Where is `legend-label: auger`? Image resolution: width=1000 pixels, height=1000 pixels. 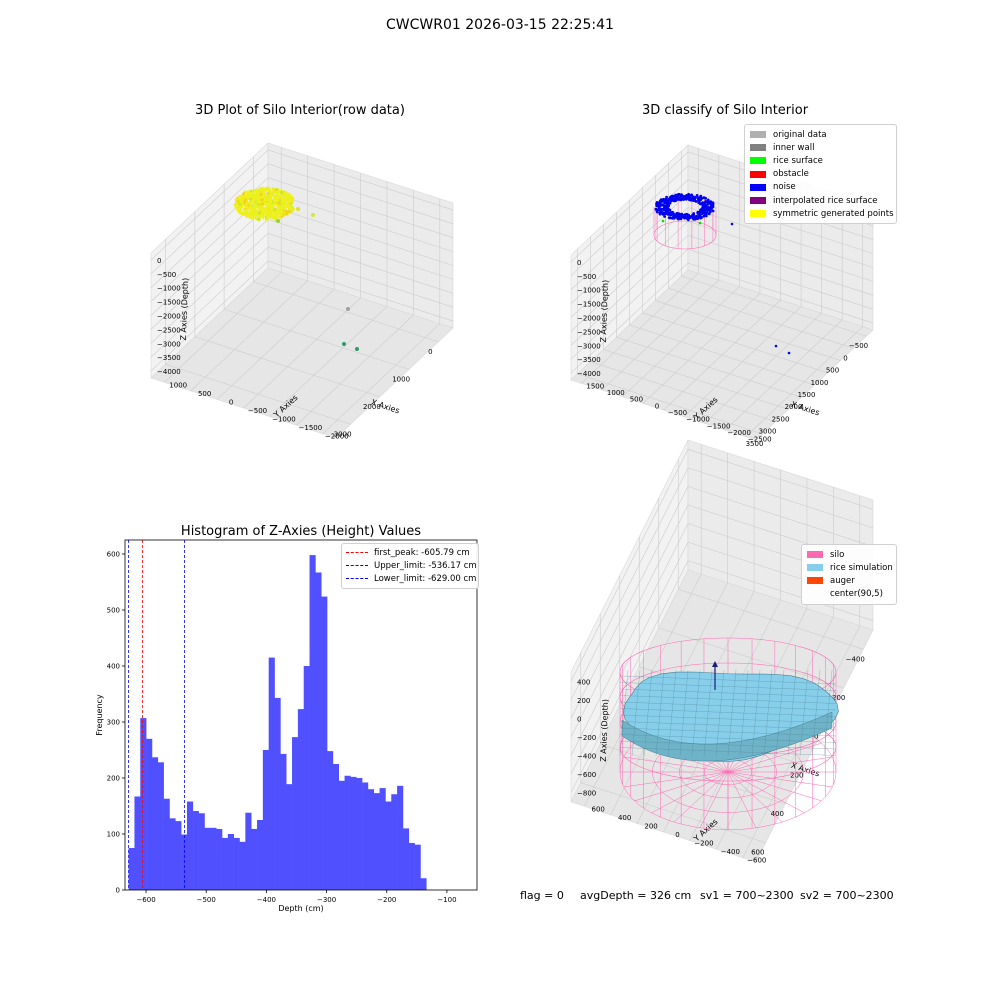
legend-label: auger is located at coordinates (842, 581).